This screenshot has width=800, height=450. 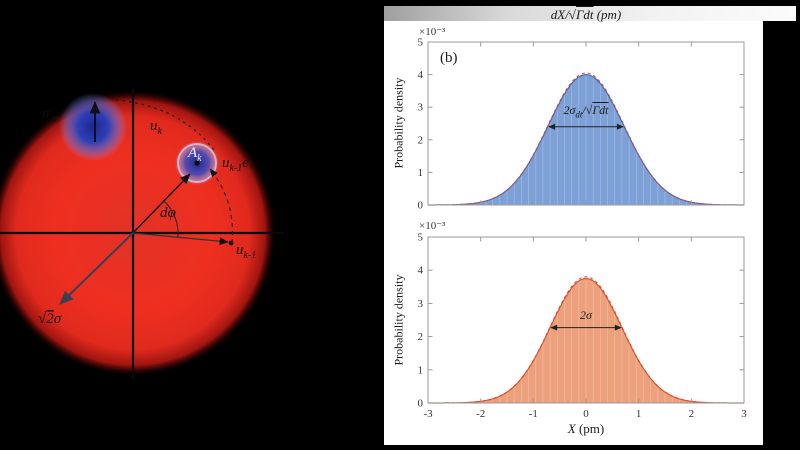 What do you see at coordinates (533, 414) in the screenshot?
I see `svg-text: -1` at bounding box center [533, 414].